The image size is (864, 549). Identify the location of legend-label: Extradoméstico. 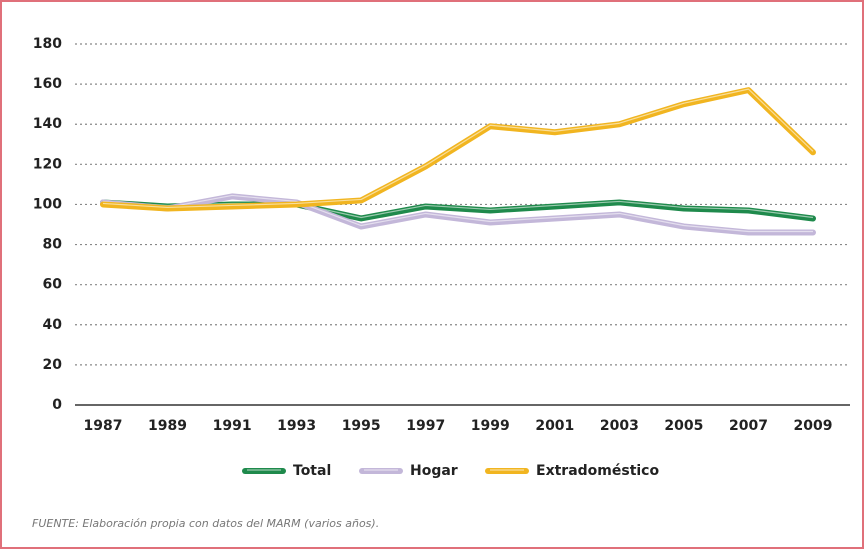
(597, 471).